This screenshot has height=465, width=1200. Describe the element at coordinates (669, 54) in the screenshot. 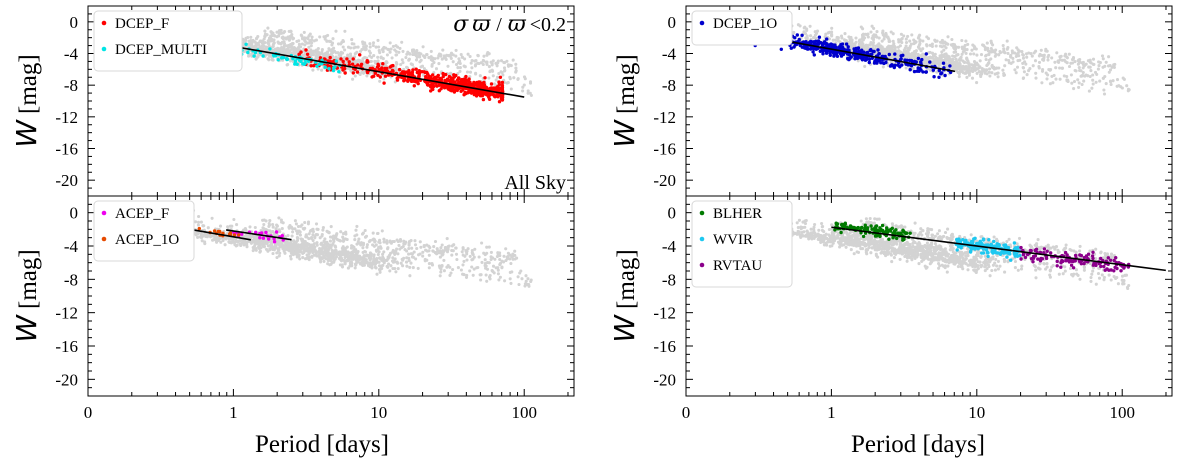

I see `y-tick-label: -4` at that location.